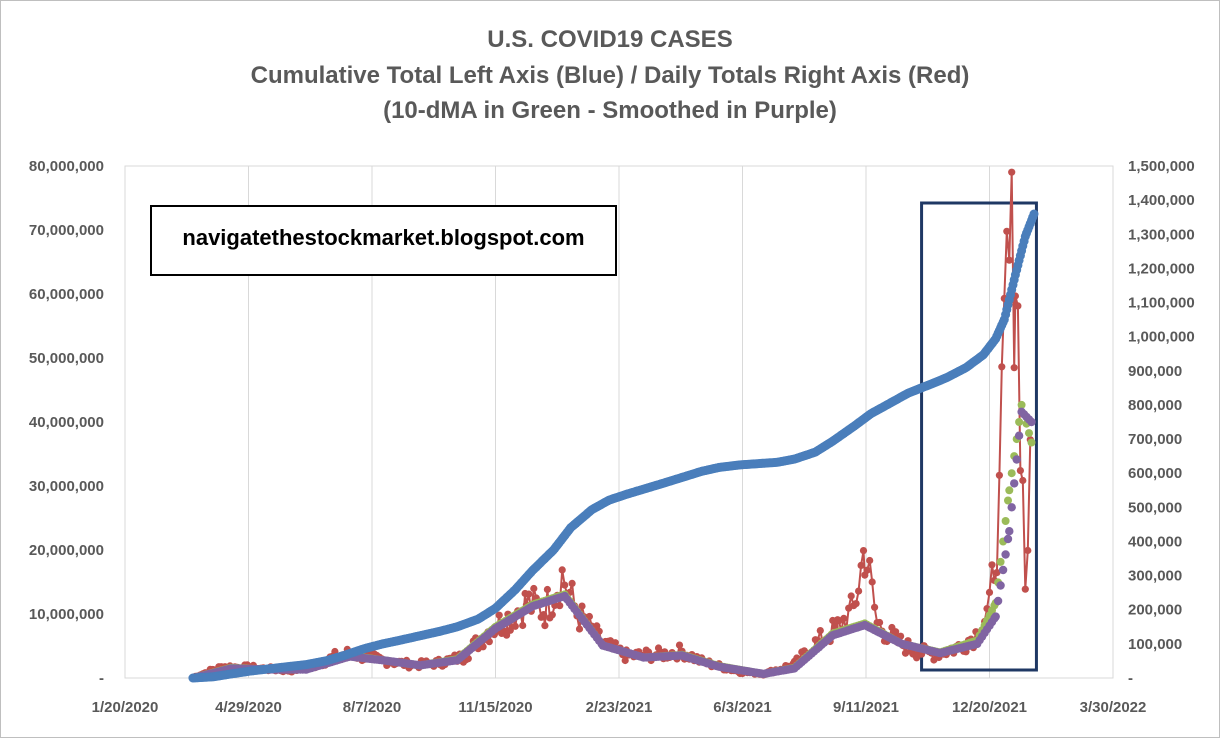 Image resolution: width=1220 pixels, height=738 pixels. Describe the element at coordinates (1034, 214) in the screenshot. I see `cumulative-point` at that location.